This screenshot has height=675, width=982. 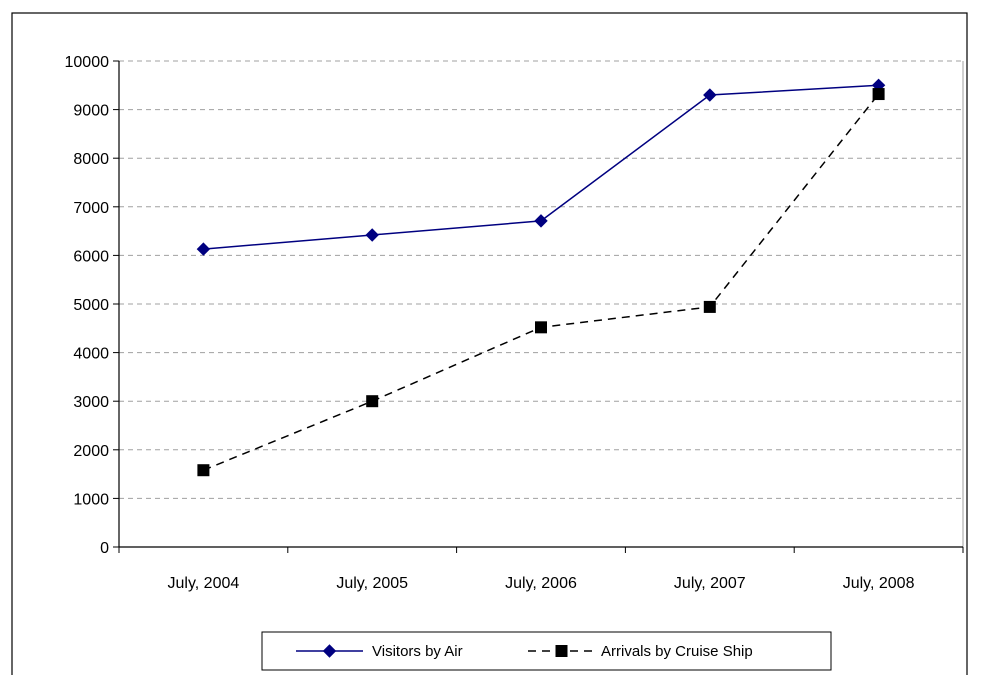 I want to click on legend-item-visitors-by-air: Visitors by Air, so click(x=379, y=651).